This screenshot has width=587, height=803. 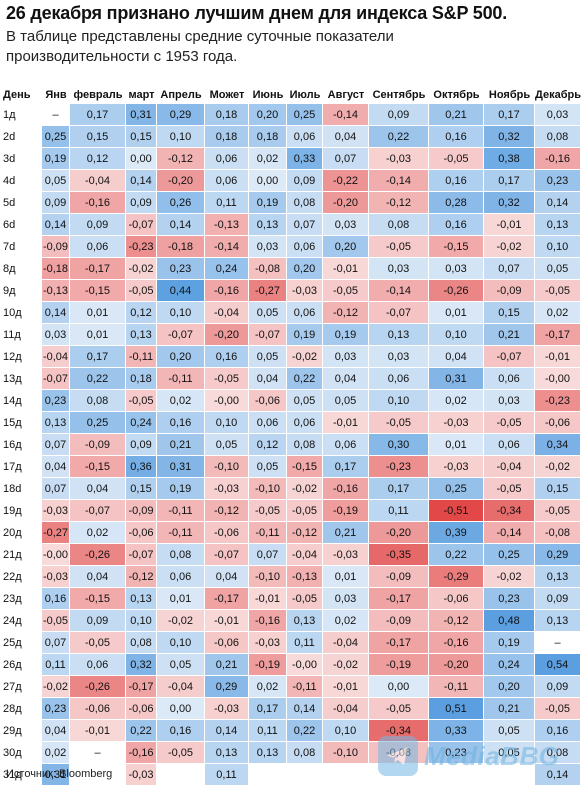 I want to click on telegram-plane-icon, so click(x=398, y=756).